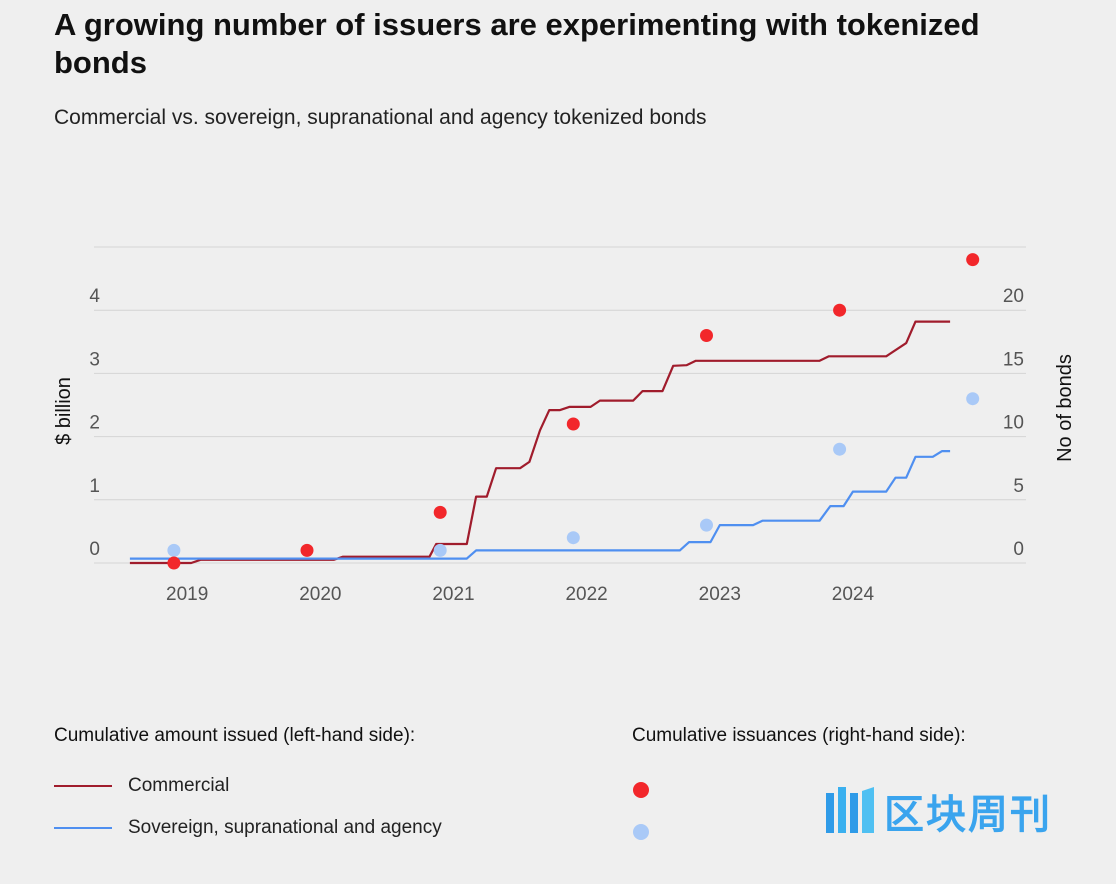 Image resolution: width=1116 pixels, height=884 pixels. Describe the element at coordinates (1018, 549) in the screenshot. I see `y-right-tick-label: 0` at that location.